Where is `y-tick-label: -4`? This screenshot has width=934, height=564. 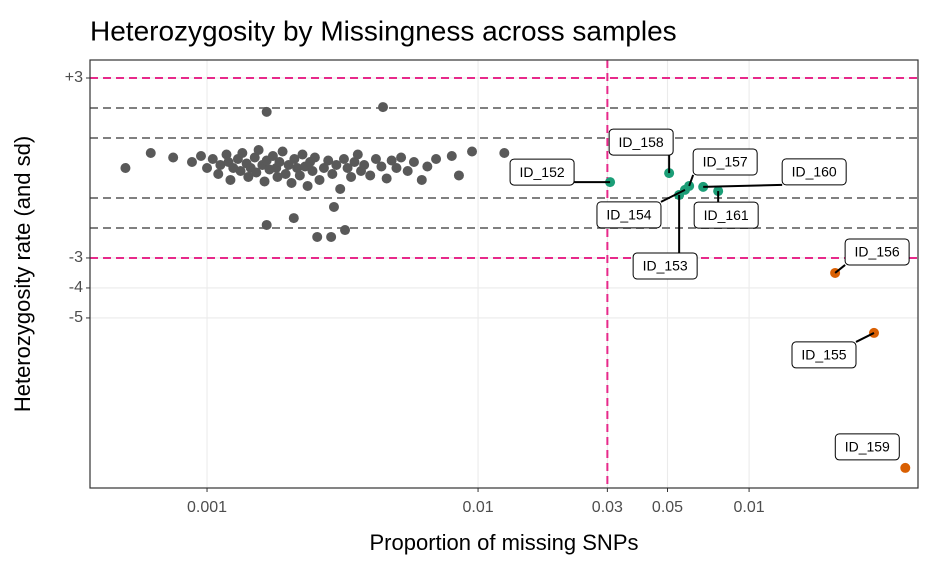
y-tick-label: -4 is located at coordinates (76, 287).